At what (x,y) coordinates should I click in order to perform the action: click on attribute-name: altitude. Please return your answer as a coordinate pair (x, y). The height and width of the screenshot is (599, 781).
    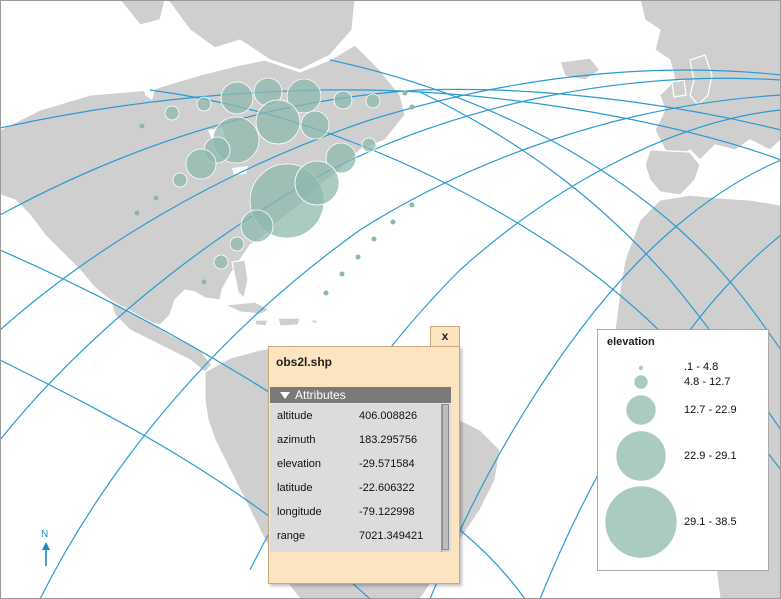
    Looking at the image, I should click on (295, 416).